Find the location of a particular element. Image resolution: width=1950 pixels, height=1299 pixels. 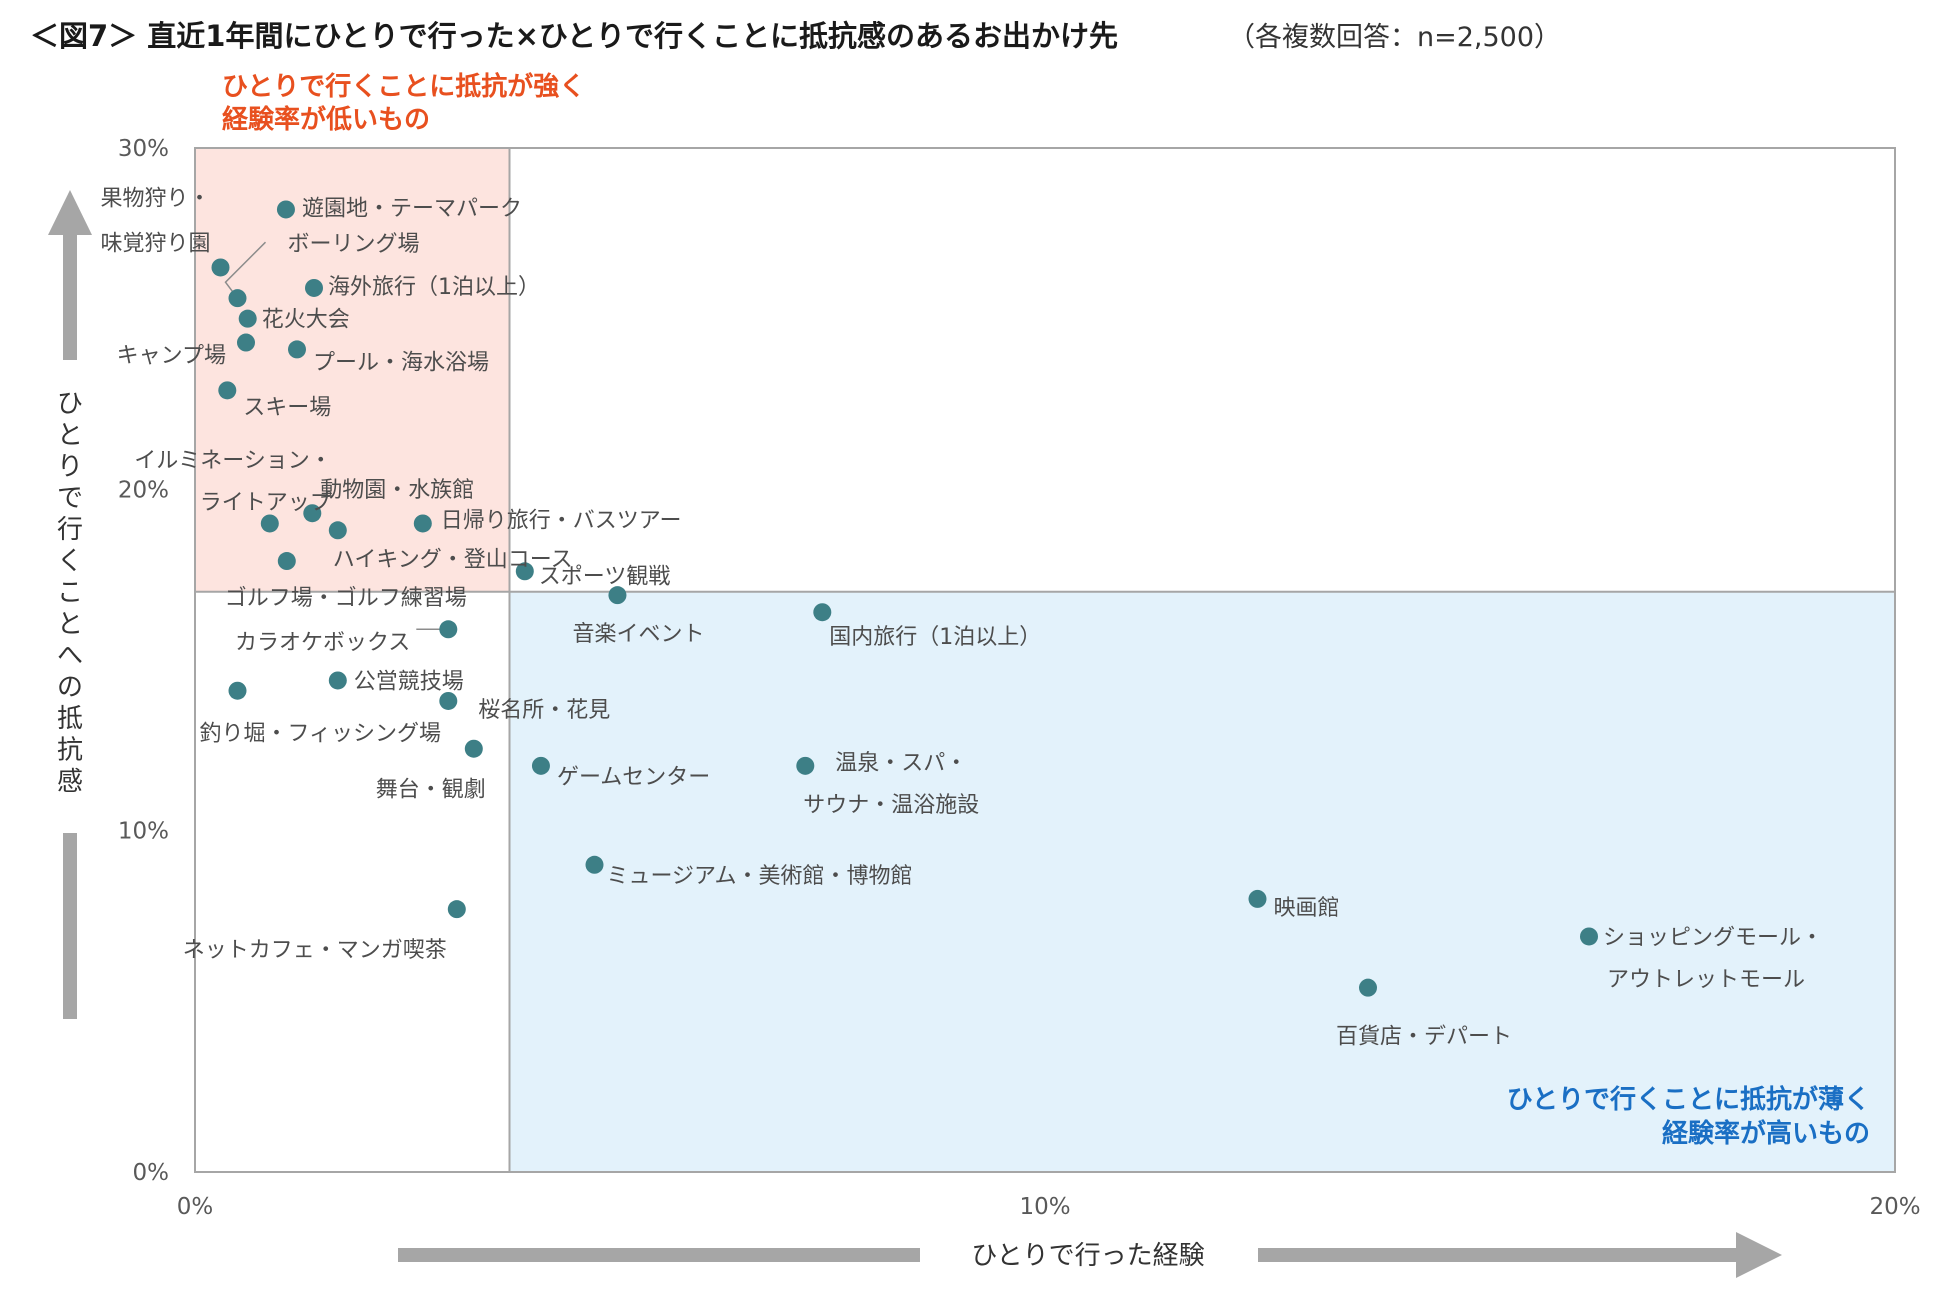

data-label: ハイキング・登山コース is located at coordinates (453, 559).